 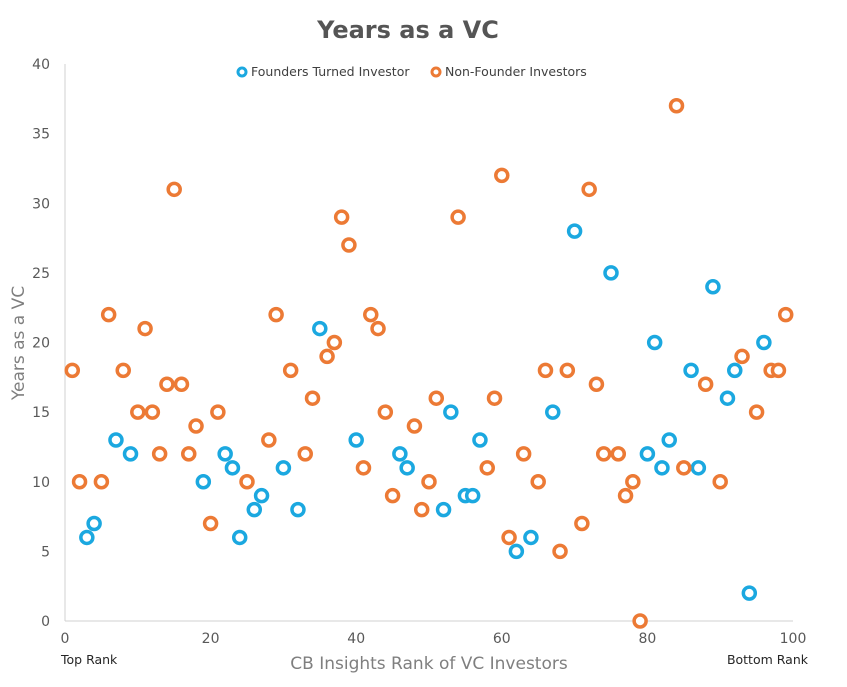 I want to click on y-tick-label: 25, so click(x=41, y=274).